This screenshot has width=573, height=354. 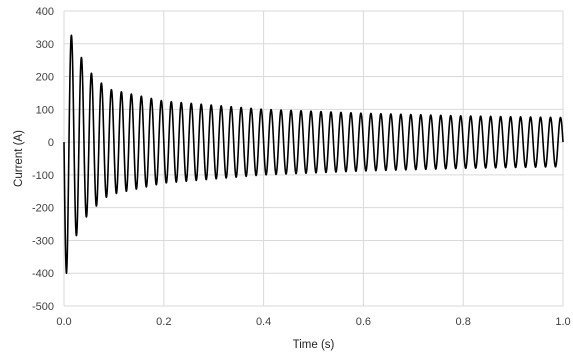 I want to click on y-tick-label: -300, so click(x=43, y=241).